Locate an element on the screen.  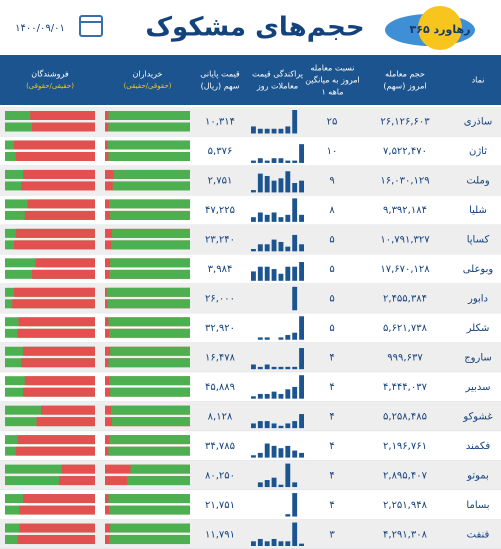
column-header: نسبت معامله is located at coordinates (333, 68).